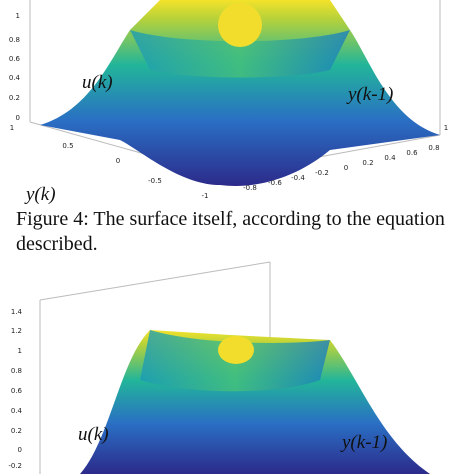  Describe the element at coordinates (346, 168) in the screenshot. I see `y-tick-label: 0` at that location.